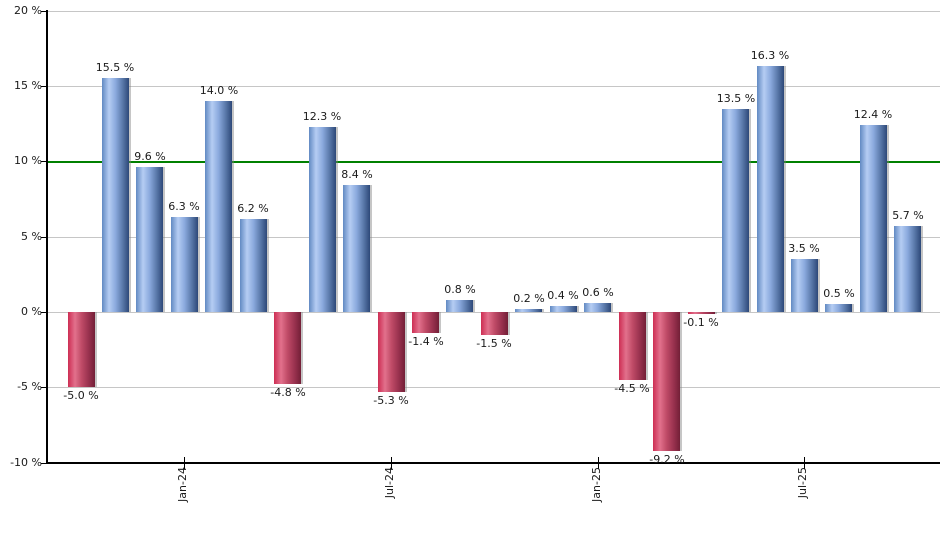 This screenshot has width=940, height=550. Describe the element at coordinates (182, 484) in the screenshot. I see `x-tick-label: Jan-24` at that location.